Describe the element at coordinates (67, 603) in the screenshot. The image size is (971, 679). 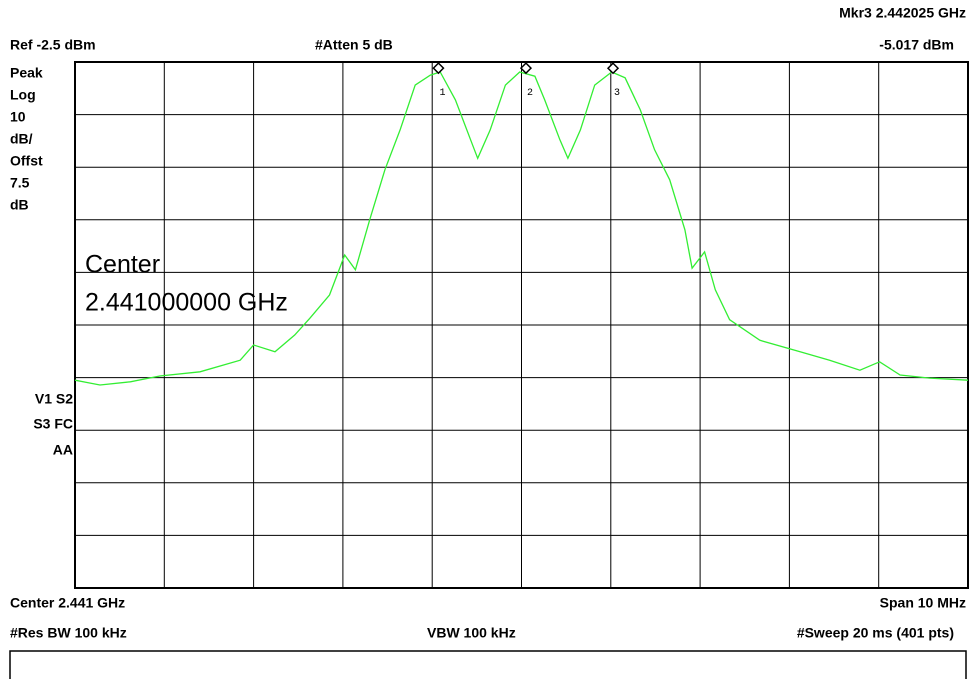
I see `footer-center: Center 2.441 GHz` at that location.